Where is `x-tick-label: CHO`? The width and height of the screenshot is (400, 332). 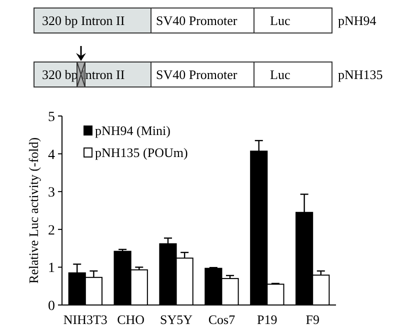 x-tick-label: CHO is located at coordinates (131, 319).